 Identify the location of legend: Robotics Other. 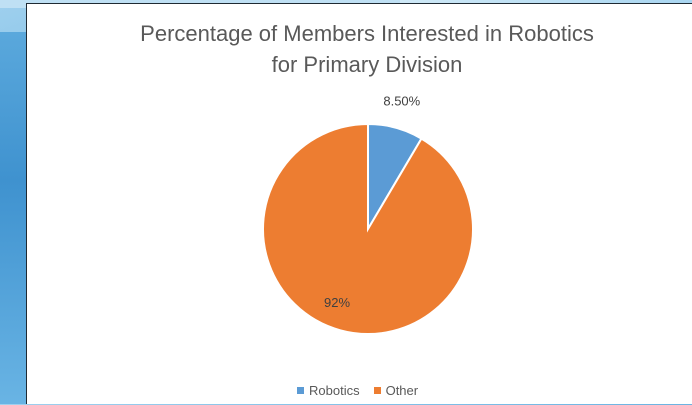
(364, 390).